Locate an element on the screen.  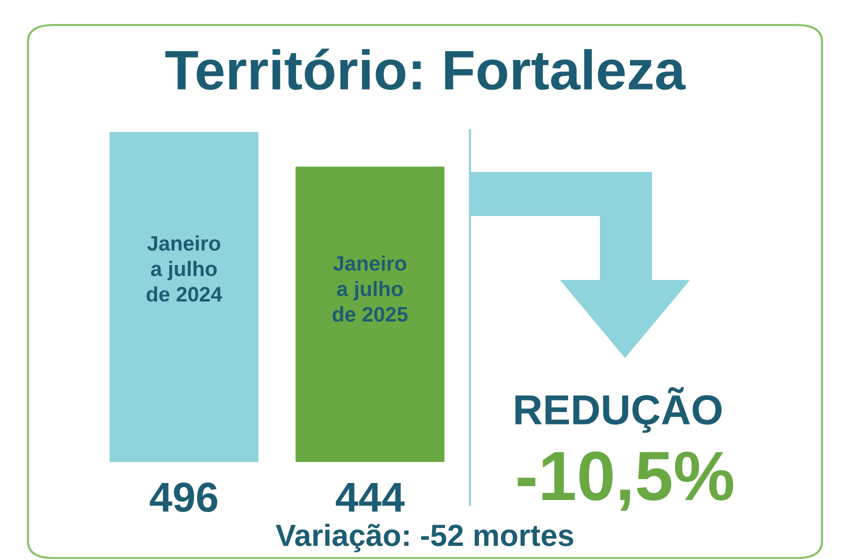
text: REDUÇÃO is located at coordinates (618, 410).